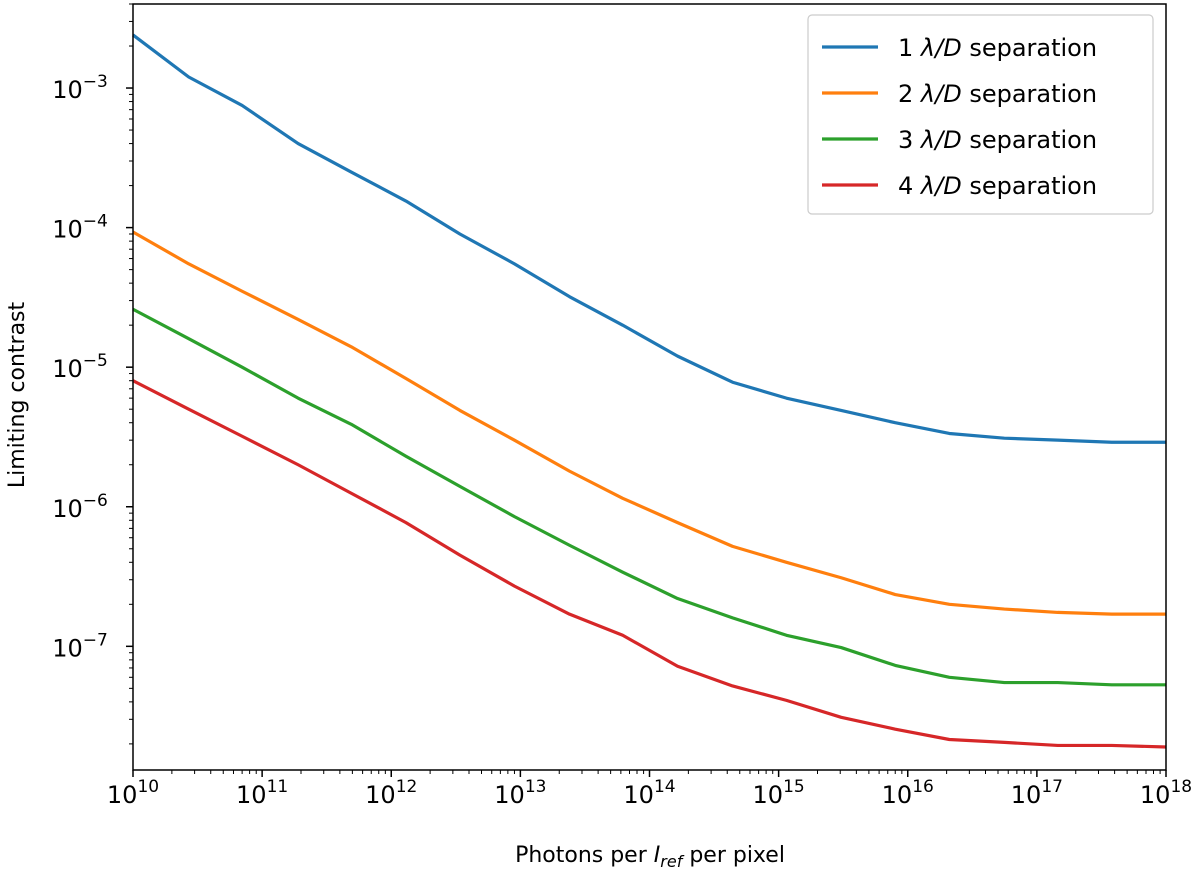 The image size is (1200, 874). I want to click on x-axis-label-subscript: ref, so click(672, 861).